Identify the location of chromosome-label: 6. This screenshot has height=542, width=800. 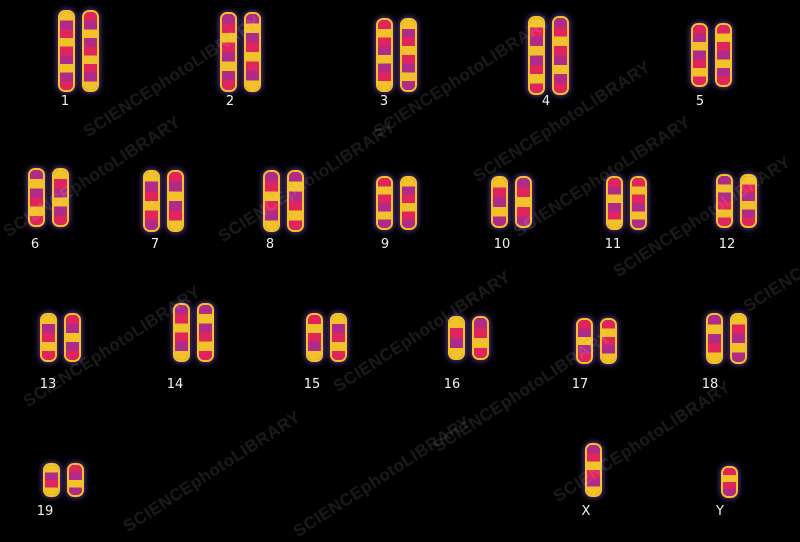
(35, 244).